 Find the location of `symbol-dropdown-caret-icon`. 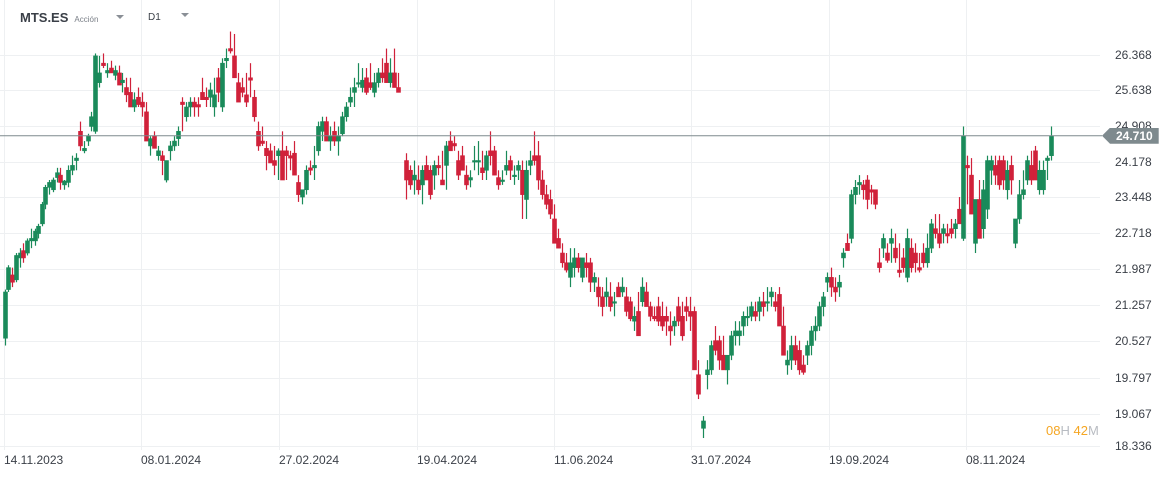

symbol-dropdown-caret-icon is located at coordinates (120, 17).